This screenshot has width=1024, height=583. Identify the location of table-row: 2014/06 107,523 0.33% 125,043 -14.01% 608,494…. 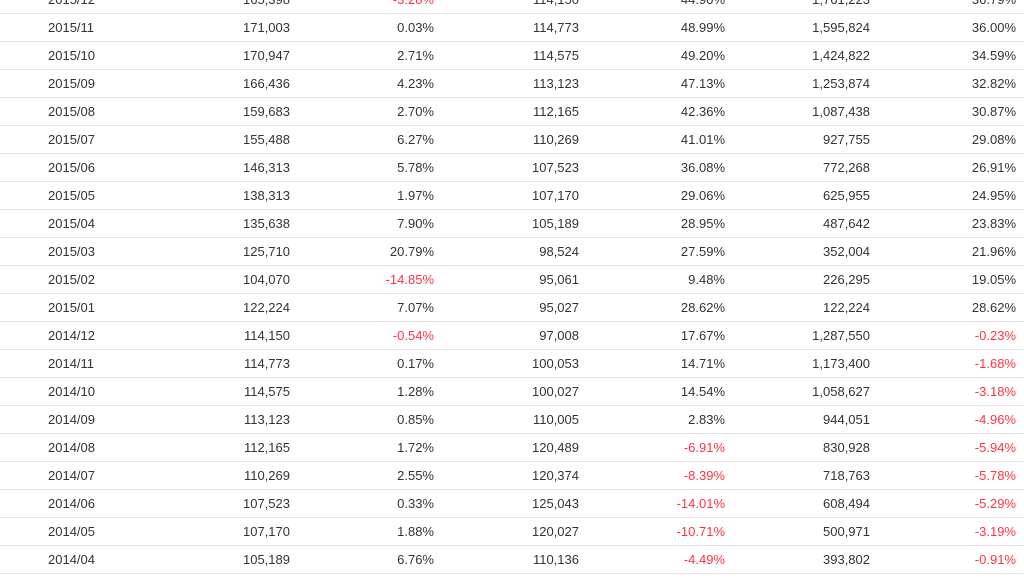
(512, 503).